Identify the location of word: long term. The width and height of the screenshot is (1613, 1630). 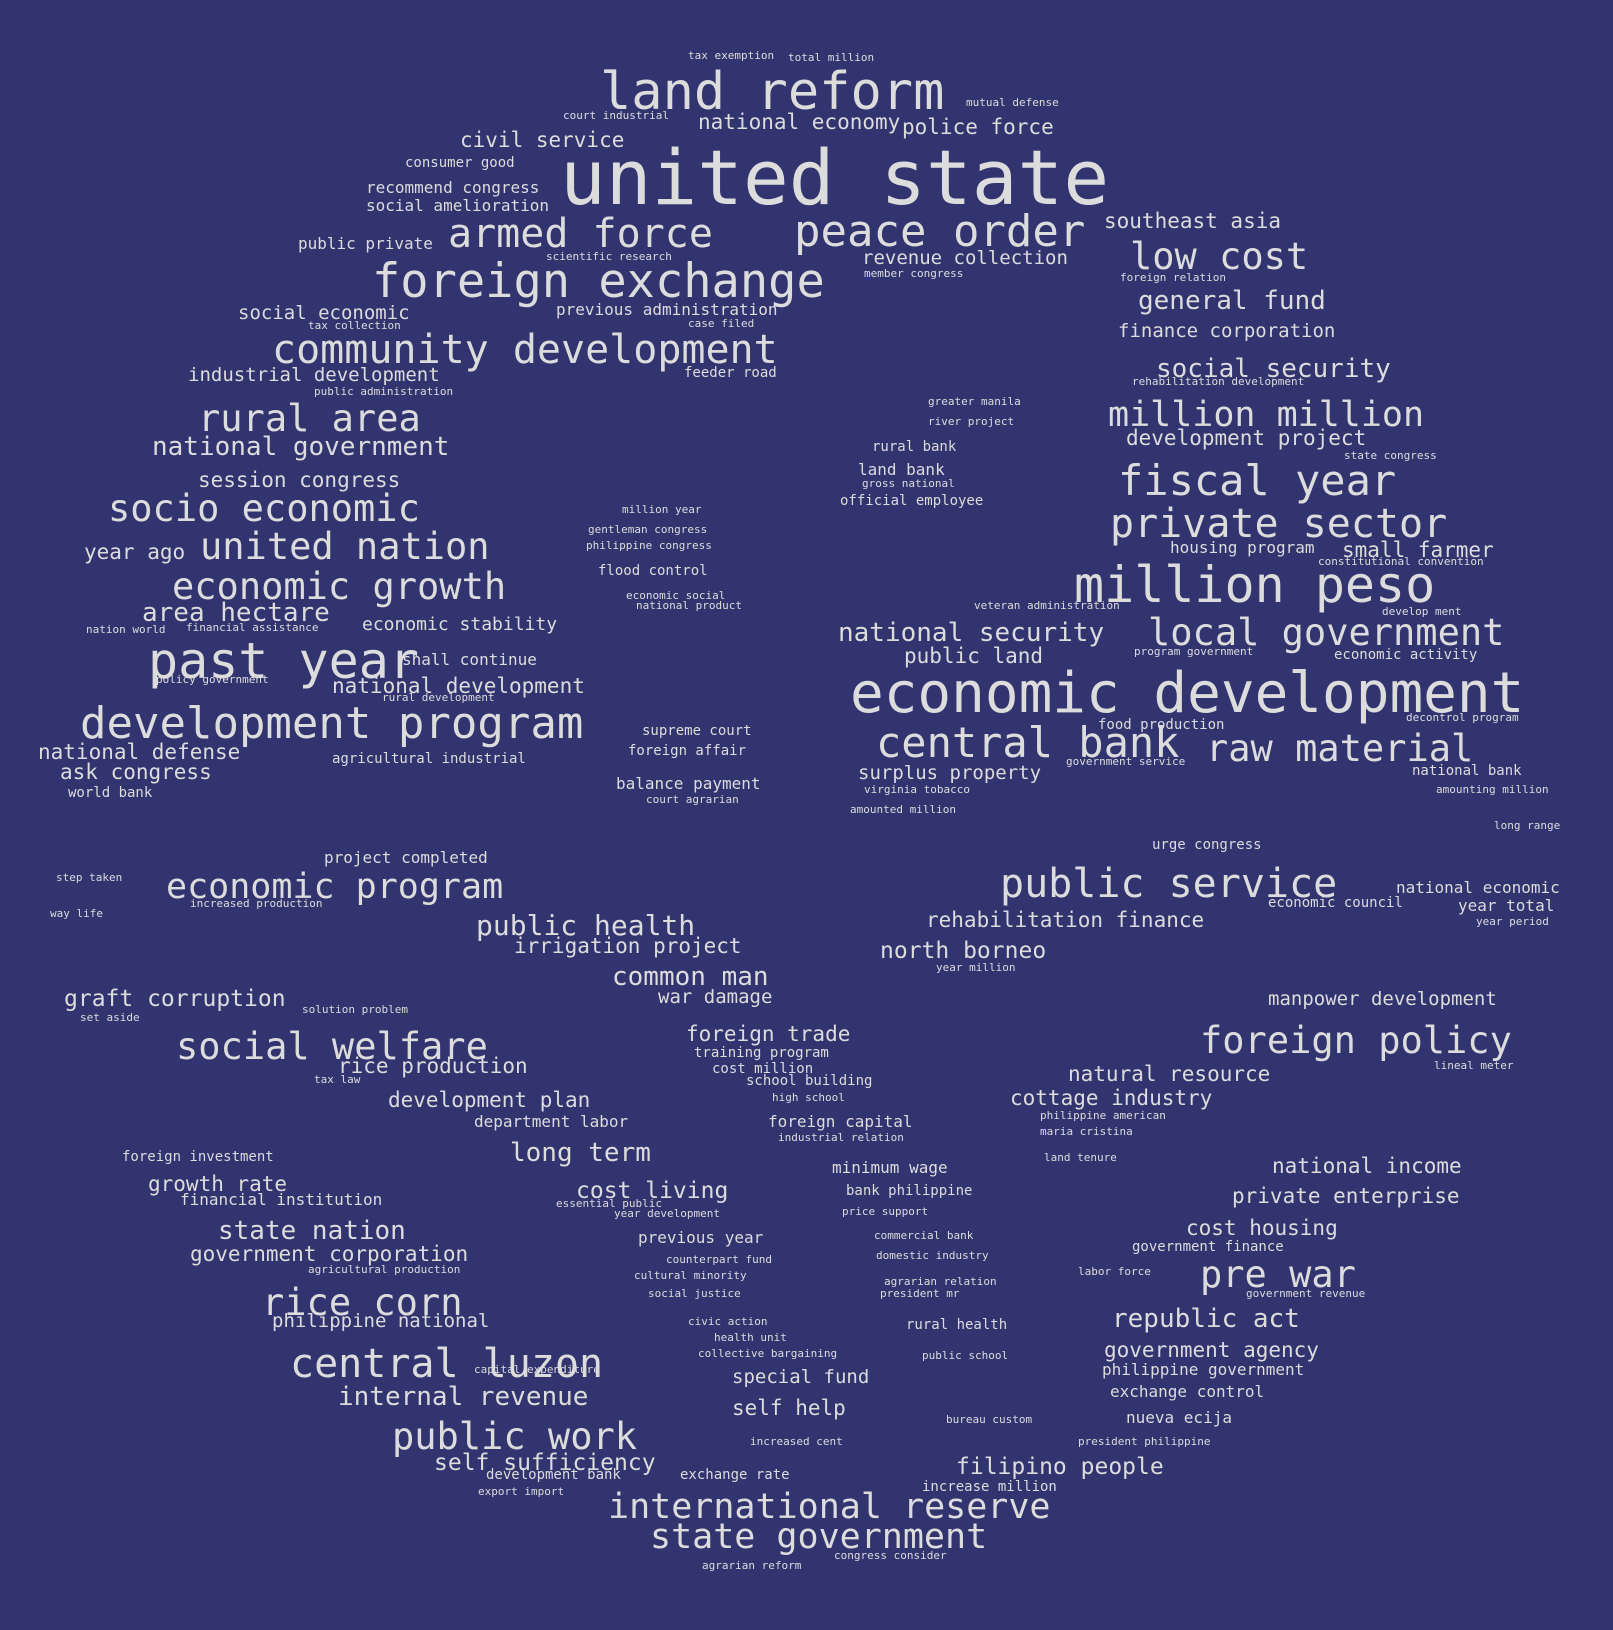
(580, 1153).